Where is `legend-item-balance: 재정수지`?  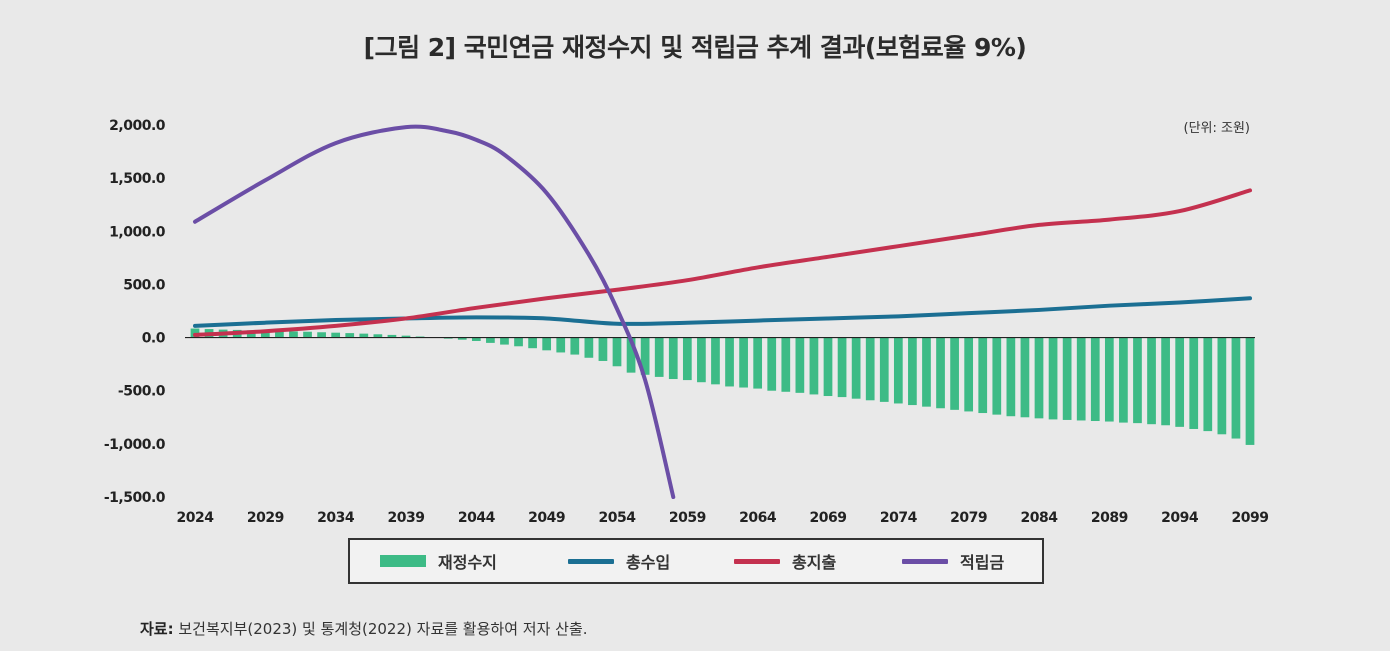
legend-item-balance: 재정수지 is located at coordinates (438, 561).